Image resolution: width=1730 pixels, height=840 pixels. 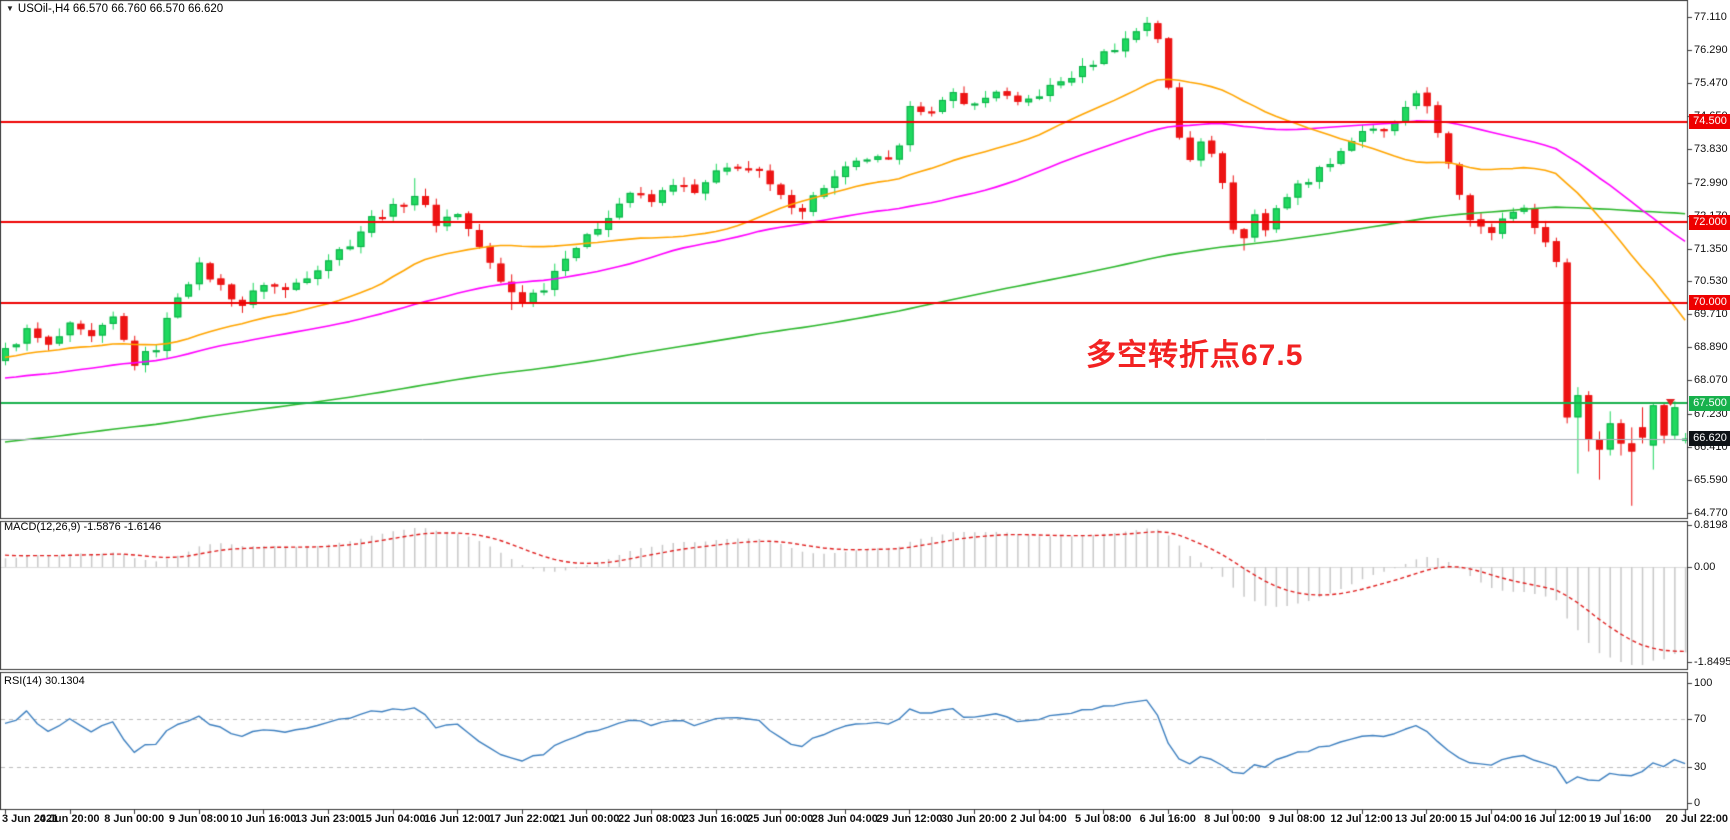 I want to click on rsi-indicator-label: RSI(14) 30.1304, so click(x=44, y=681).